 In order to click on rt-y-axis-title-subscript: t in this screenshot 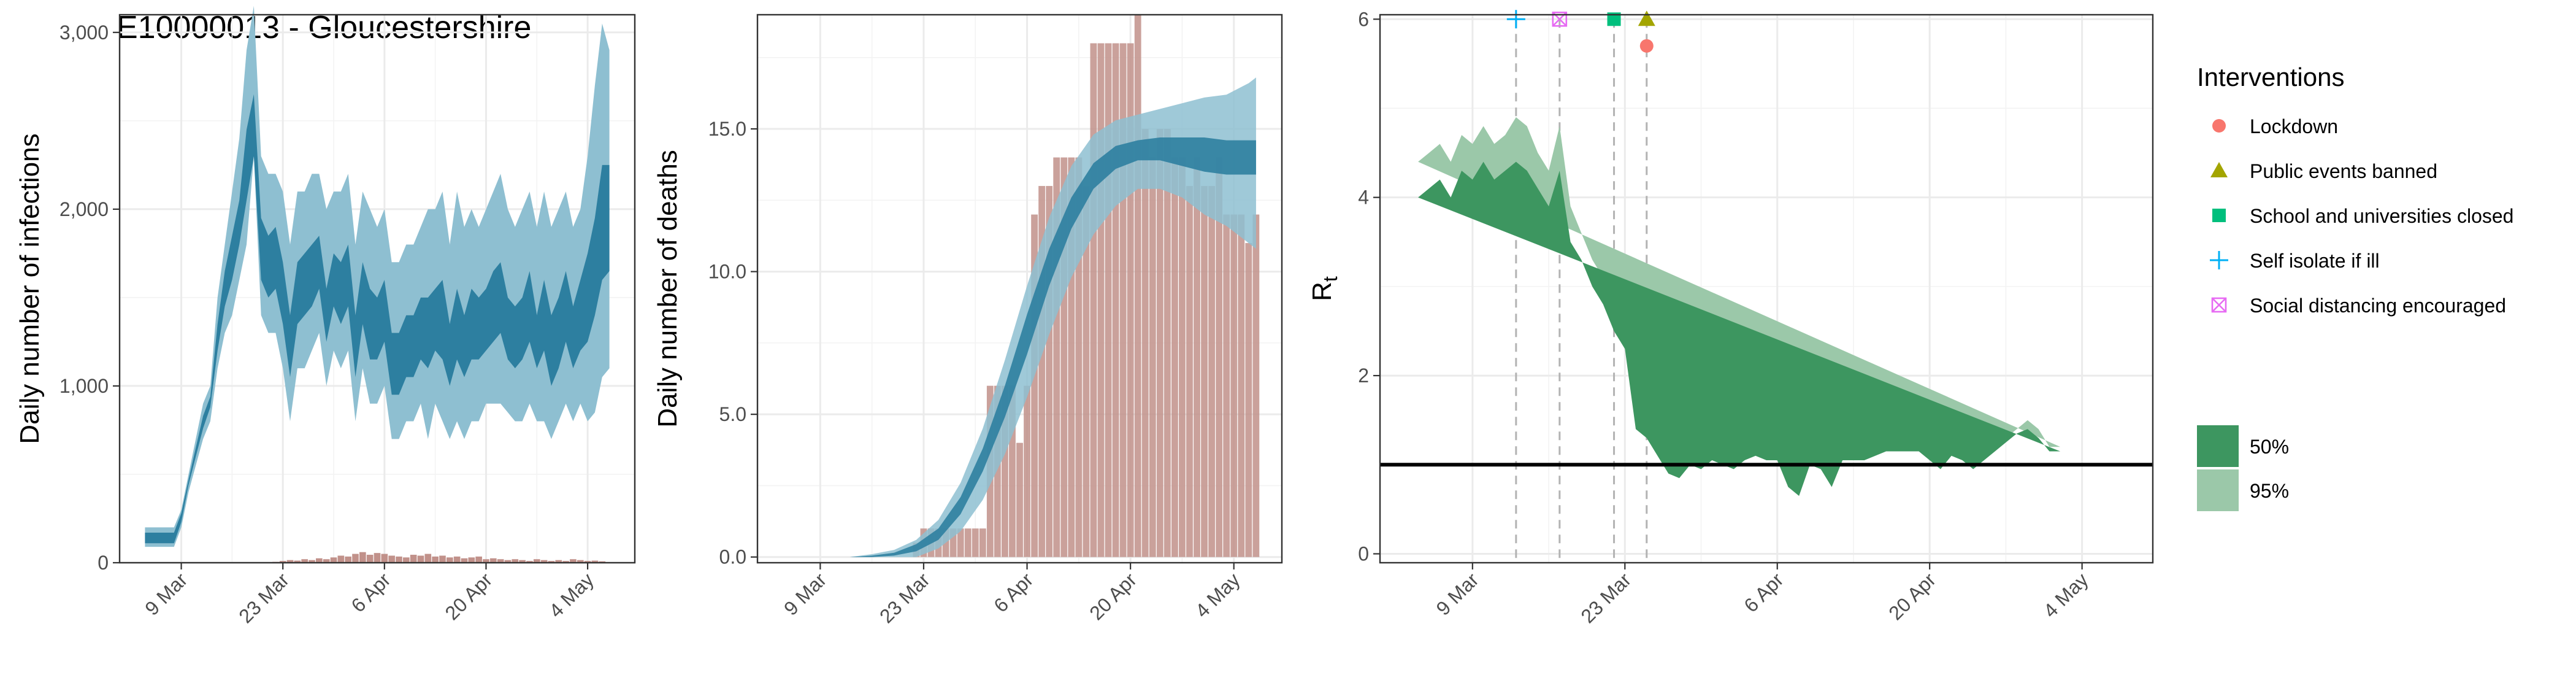, I will do `click(1330, 279)`.